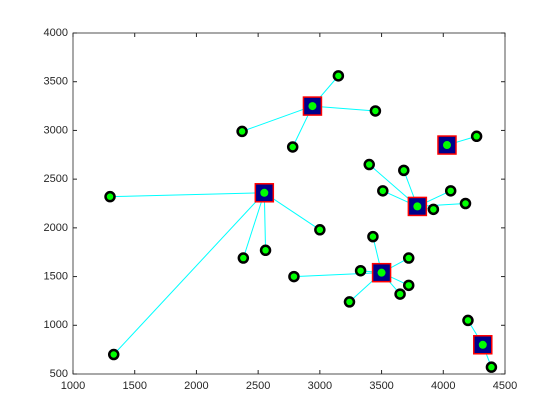 This screenshot has width=560, height=420. Describe the element at coordinates (196, 386) in the screenshot. I see `x-tick-label: 2000` at that location.